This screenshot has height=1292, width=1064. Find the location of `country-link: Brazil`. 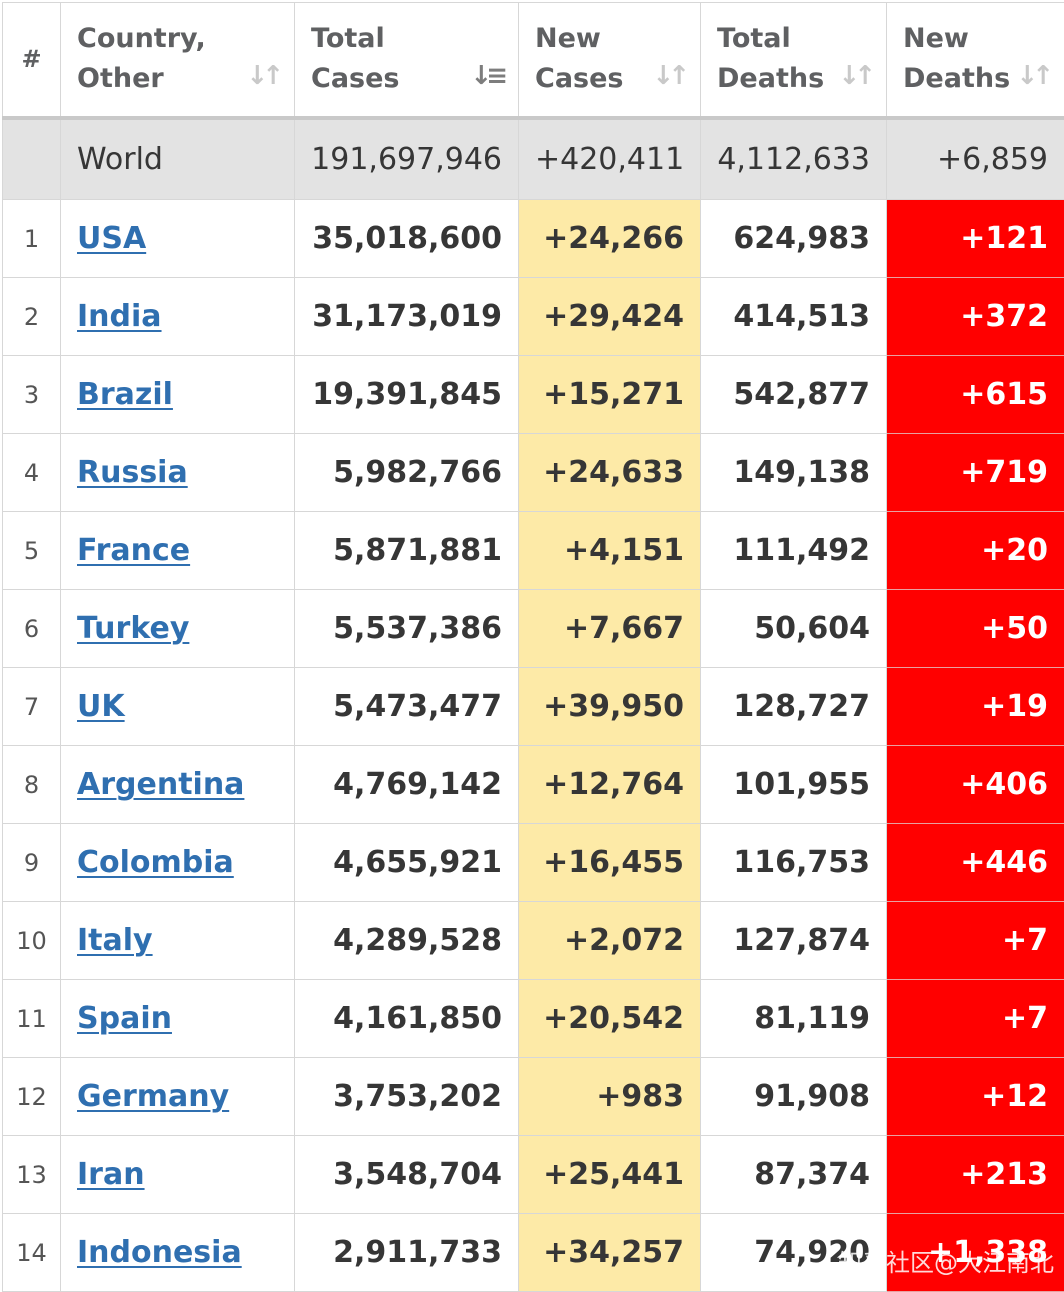

country-link: Brazil is located at coordinates (125, 394).